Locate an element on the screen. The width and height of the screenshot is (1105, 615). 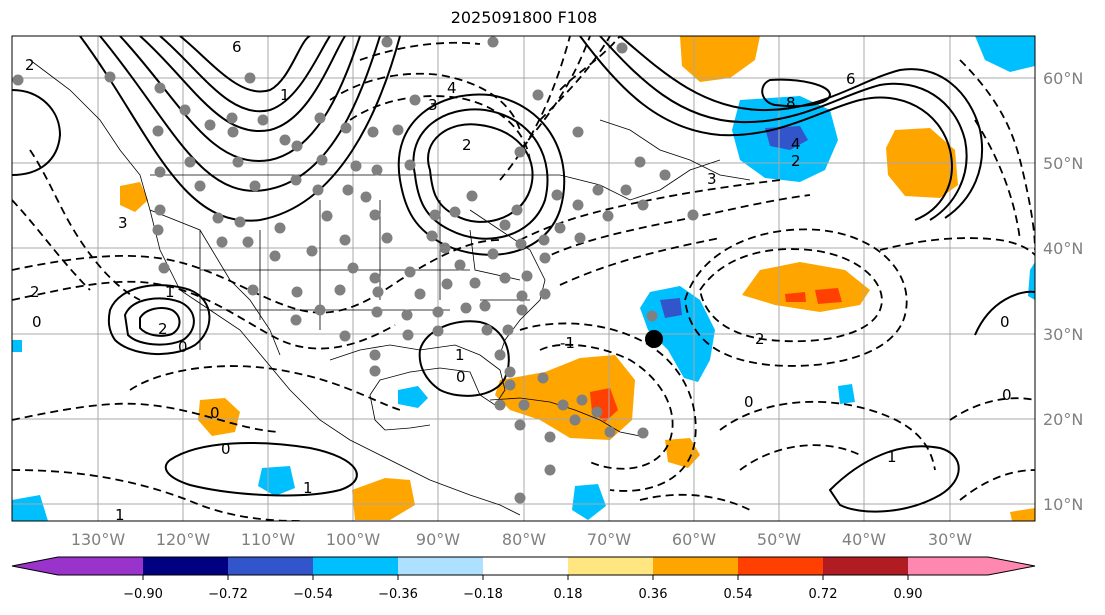
lon-label: 60°W is located at coordinates (694, 539).